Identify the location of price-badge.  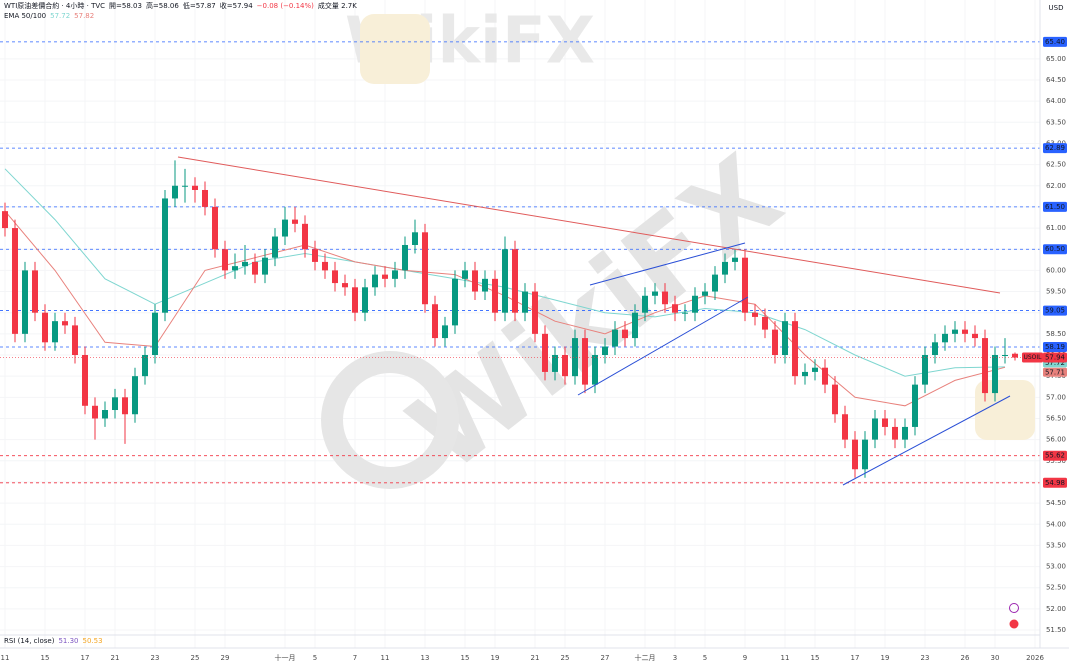
(1055, 357).